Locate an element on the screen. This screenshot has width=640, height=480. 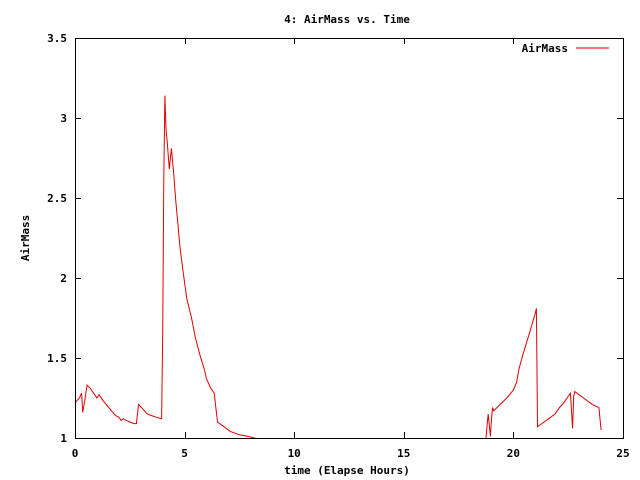
x-tick-label: 5 is located at coordinates (184, 453).